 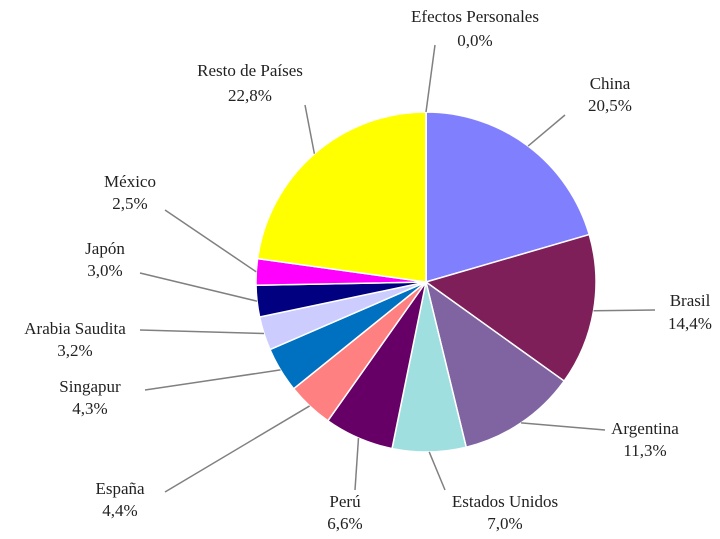 What do you see at coordinates (690, 300) in the screenshot?
I see `data-label-name: Brasil` at bounding box center [690, 300].